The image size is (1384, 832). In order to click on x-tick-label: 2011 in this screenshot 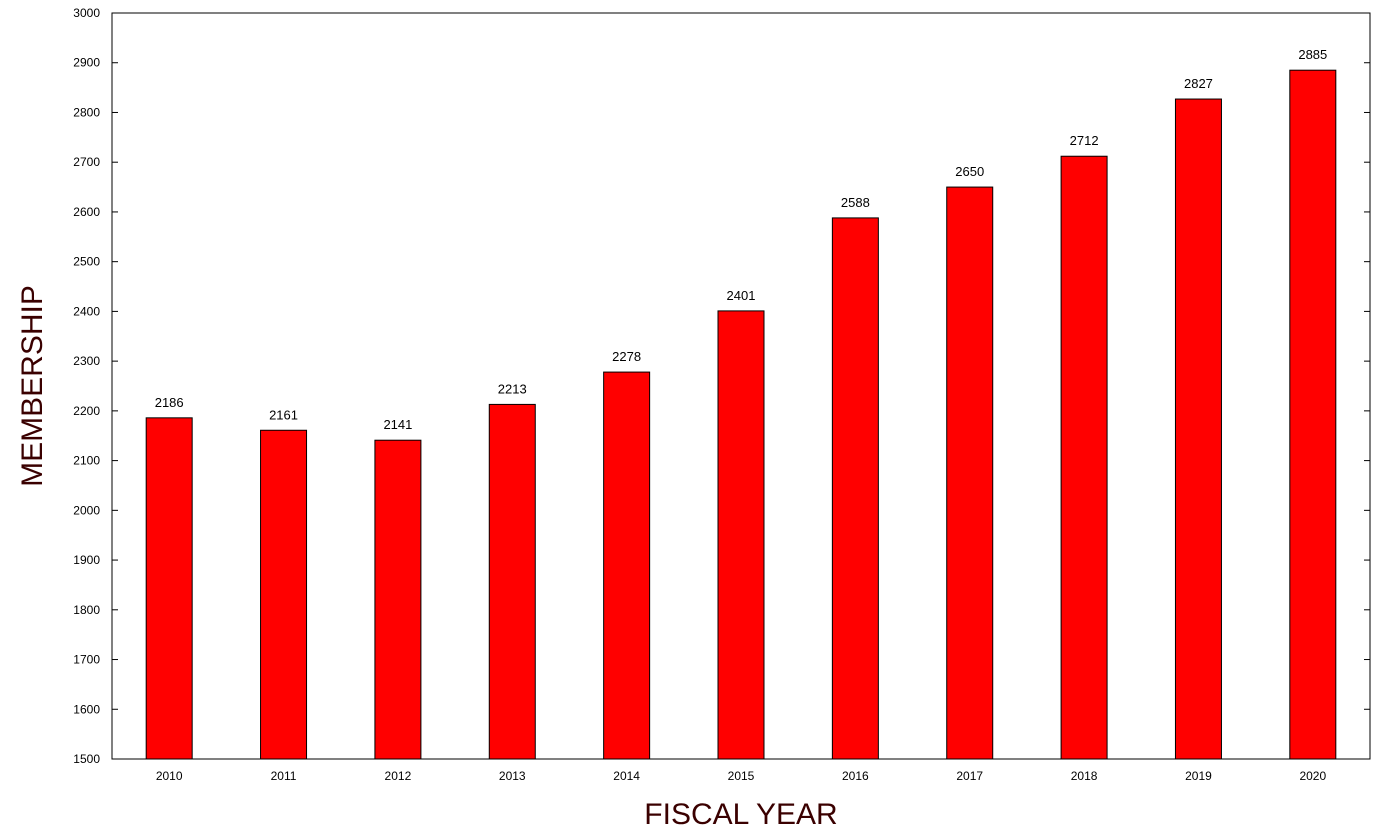, I will do `click(284, 776)`.